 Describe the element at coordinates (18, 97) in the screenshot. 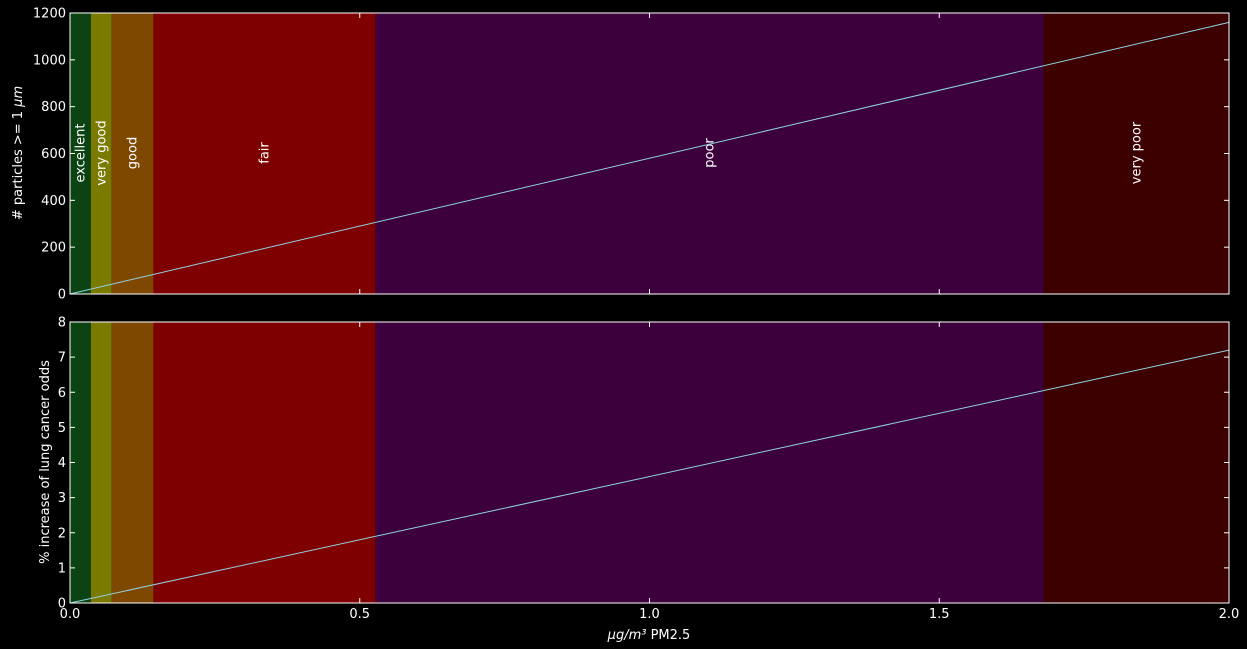

I see `y-axis-label-unit: μm` at that location.